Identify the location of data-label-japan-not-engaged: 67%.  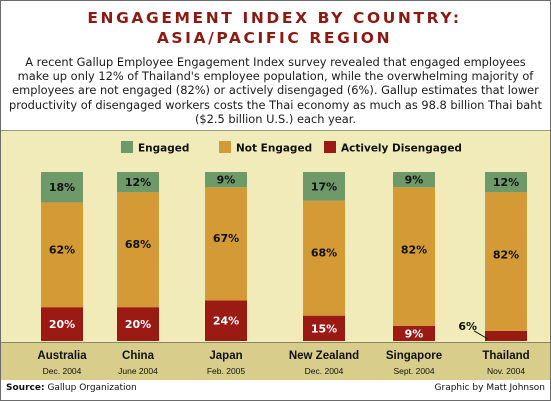
(226, 238).